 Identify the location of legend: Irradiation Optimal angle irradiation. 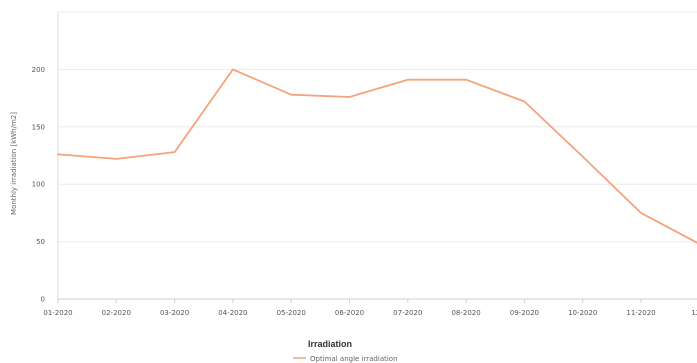
(345, 351).